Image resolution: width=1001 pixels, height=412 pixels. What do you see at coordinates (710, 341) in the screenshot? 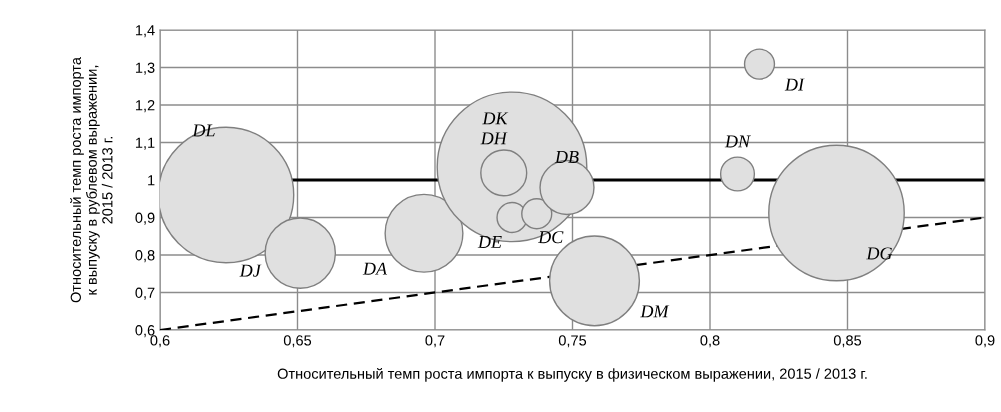
I see `x-tick-label: 0,8` at bounding box center [710, 341].